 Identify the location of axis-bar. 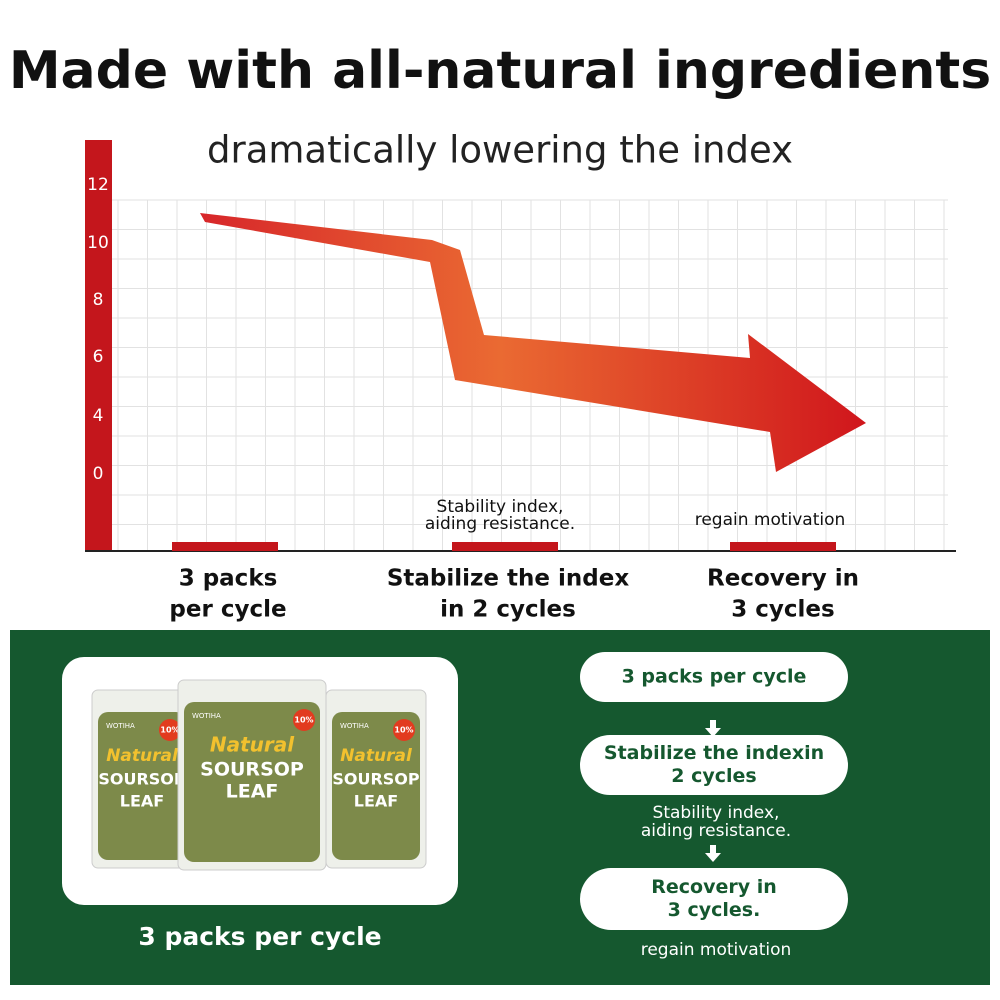
(98, 346).